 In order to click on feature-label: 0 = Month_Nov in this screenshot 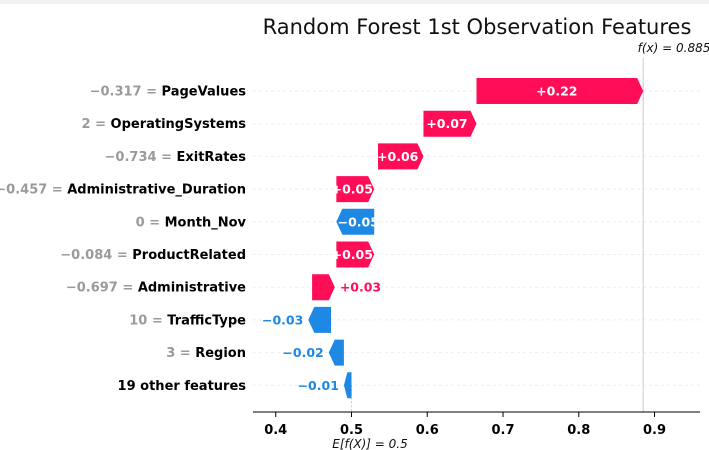, I will do `click(191, 222)`.